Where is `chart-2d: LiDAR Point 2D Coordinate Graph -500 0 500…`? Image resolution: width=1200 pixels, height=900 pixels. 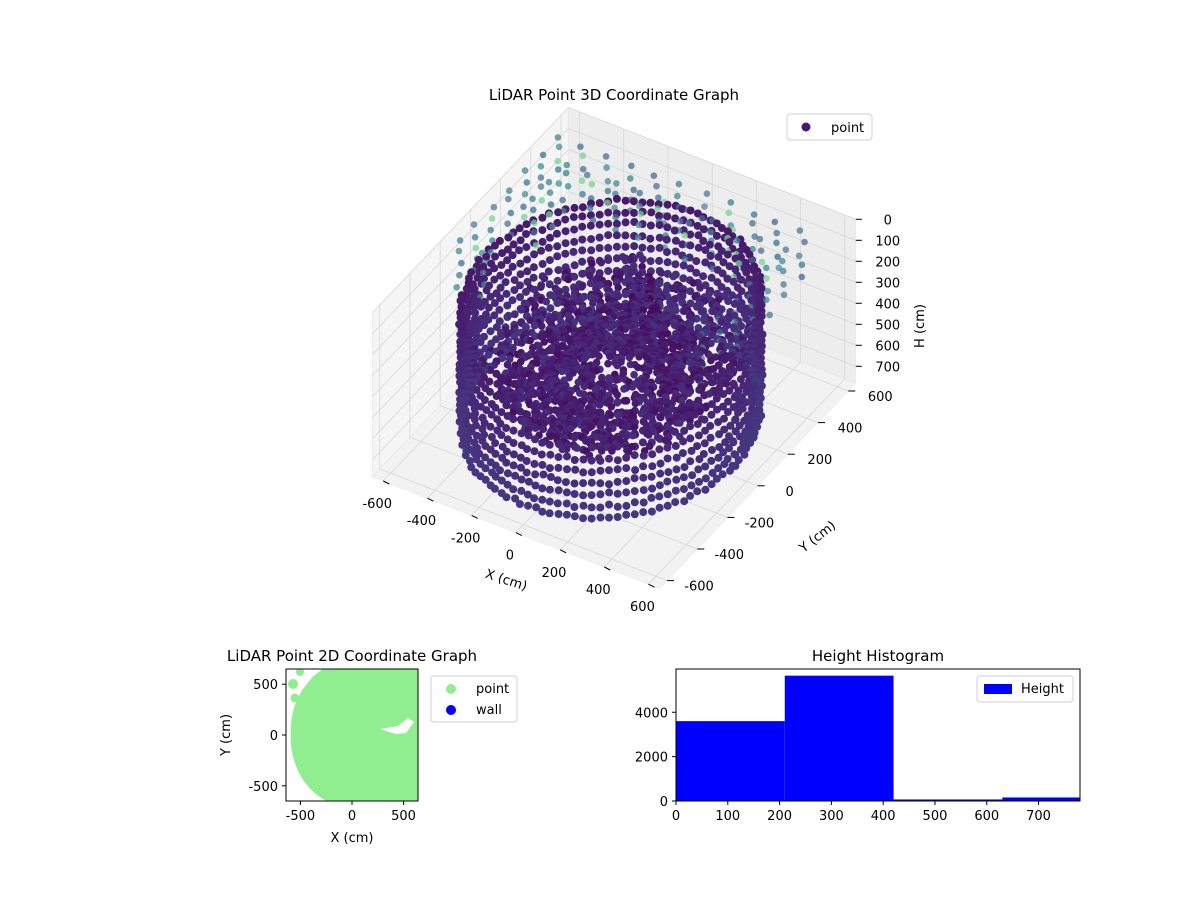 chart-2d: LiDAR Point 2D Coordinate Graph -500 0 500… is located at coordinates (368, 746).